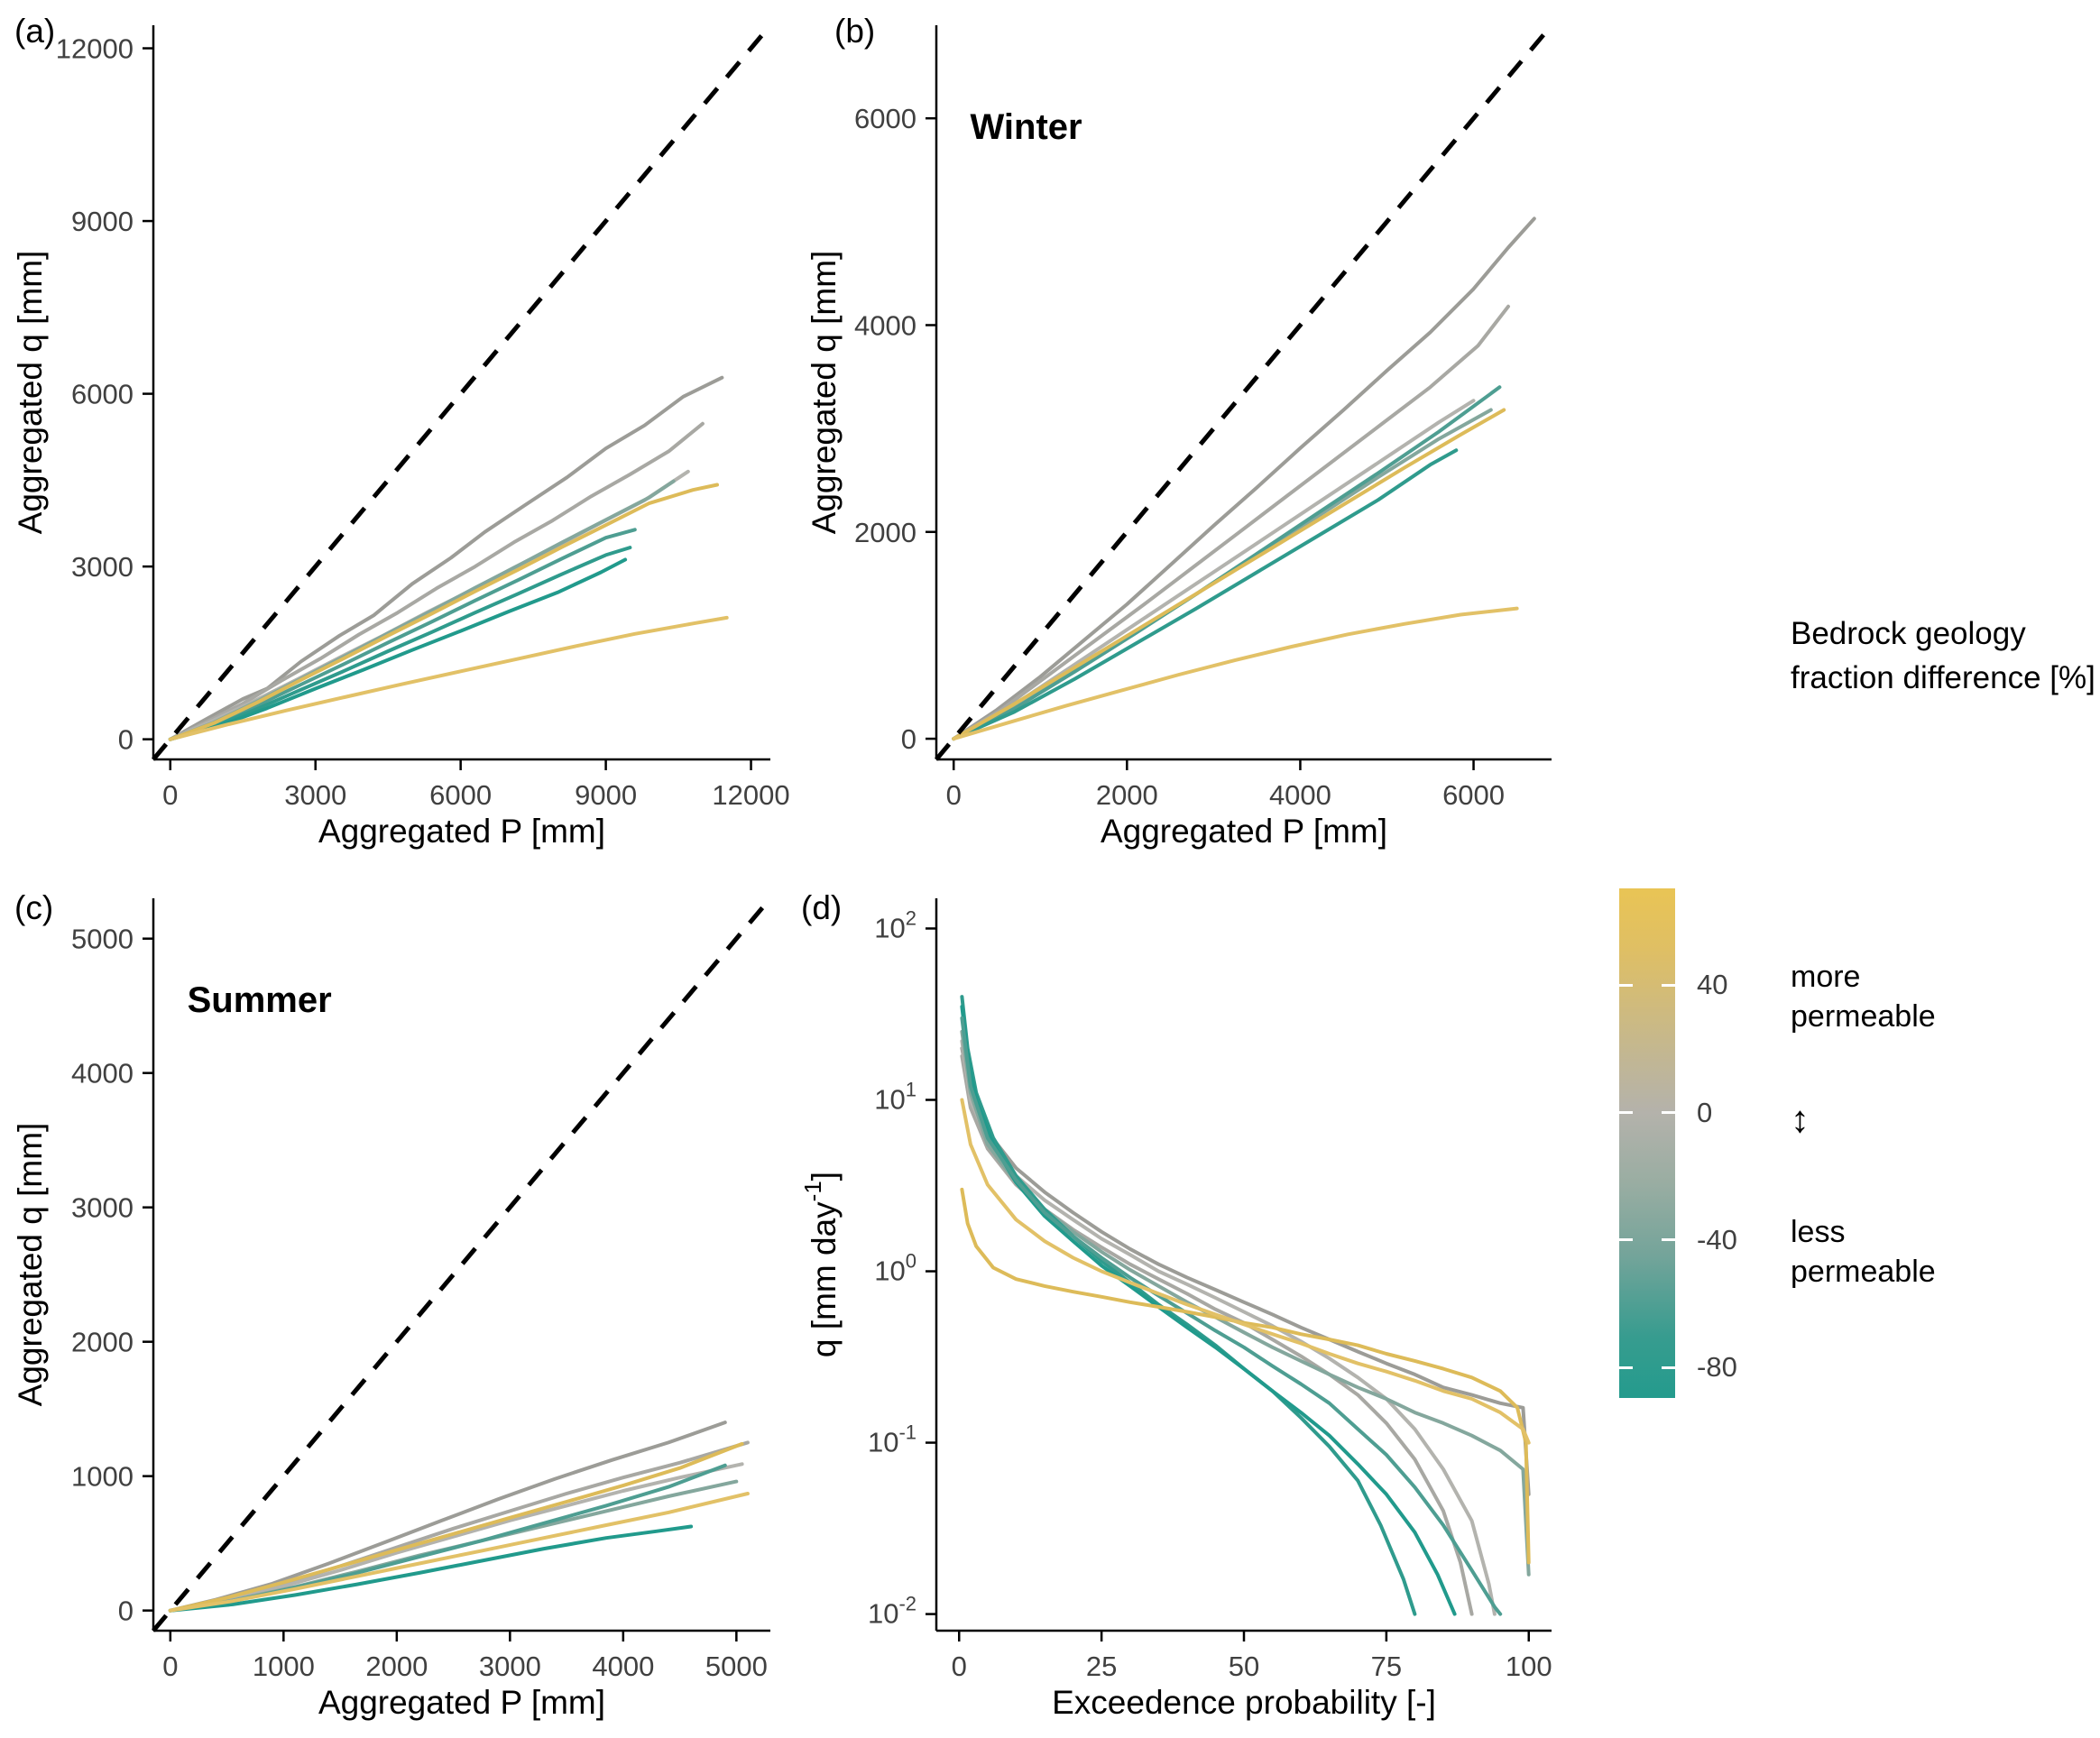 The image size is (2100, 1738). Describe the element at coordinates (95, 49) in the screenshot. I see `y-tick-label: 12000` at that location.